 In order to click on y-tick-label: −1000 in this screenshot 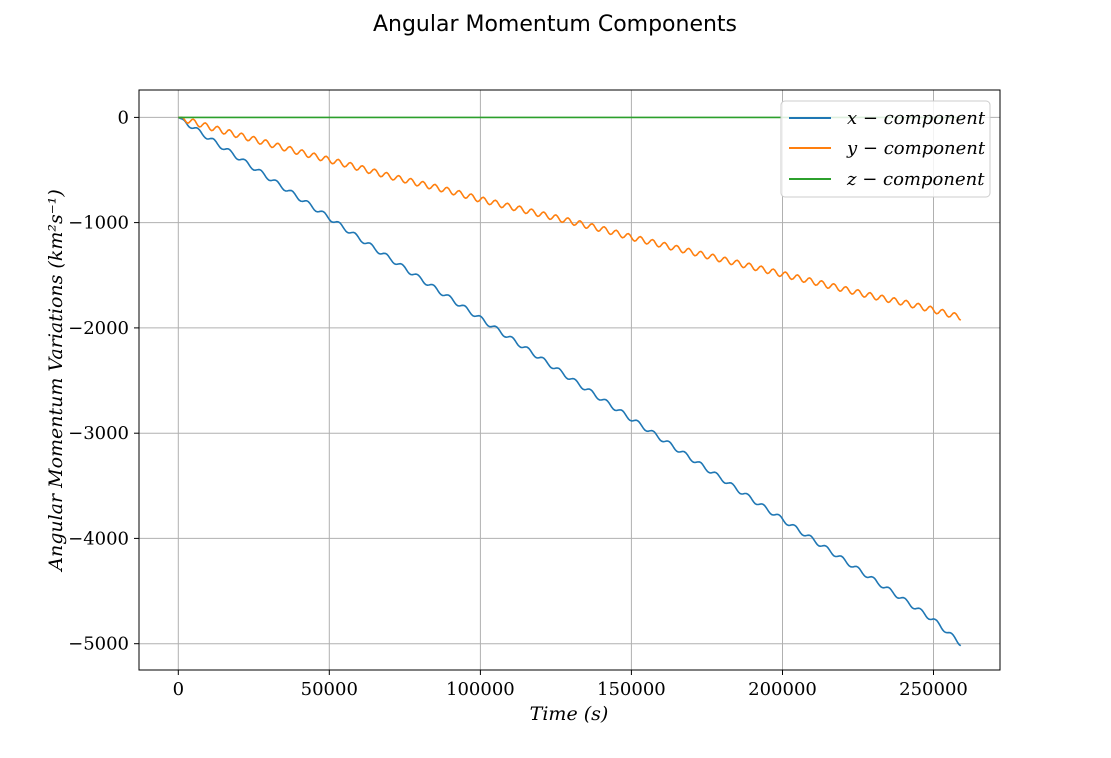, I will do `click(98, 223)`.